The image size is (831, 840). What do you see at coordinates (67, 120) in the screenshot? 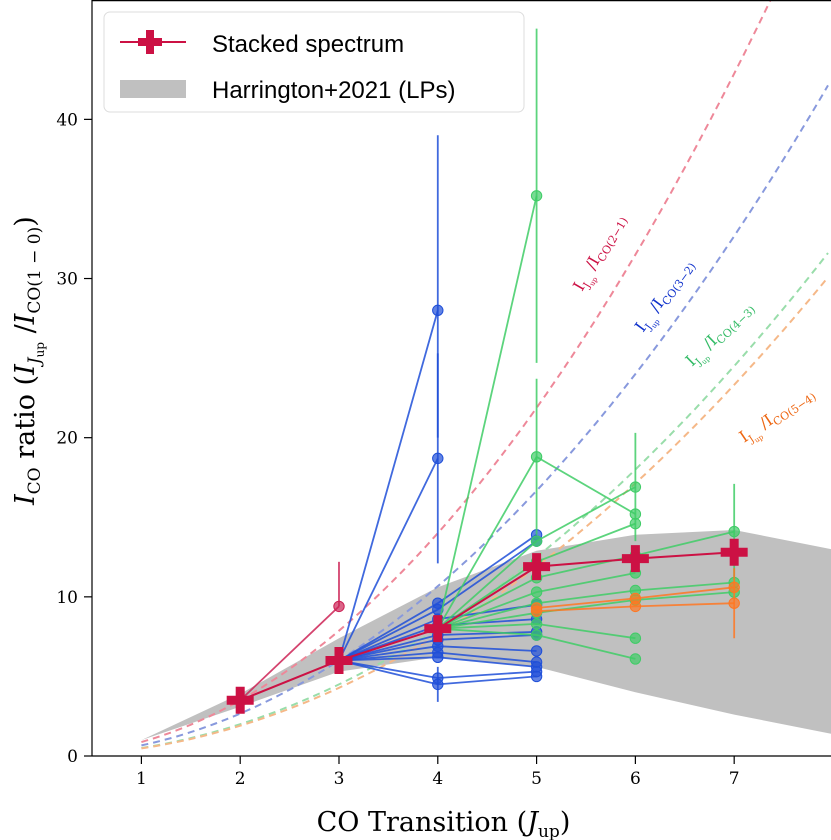
I see `y-tick-label: 40` at bounding box center [67, 120].